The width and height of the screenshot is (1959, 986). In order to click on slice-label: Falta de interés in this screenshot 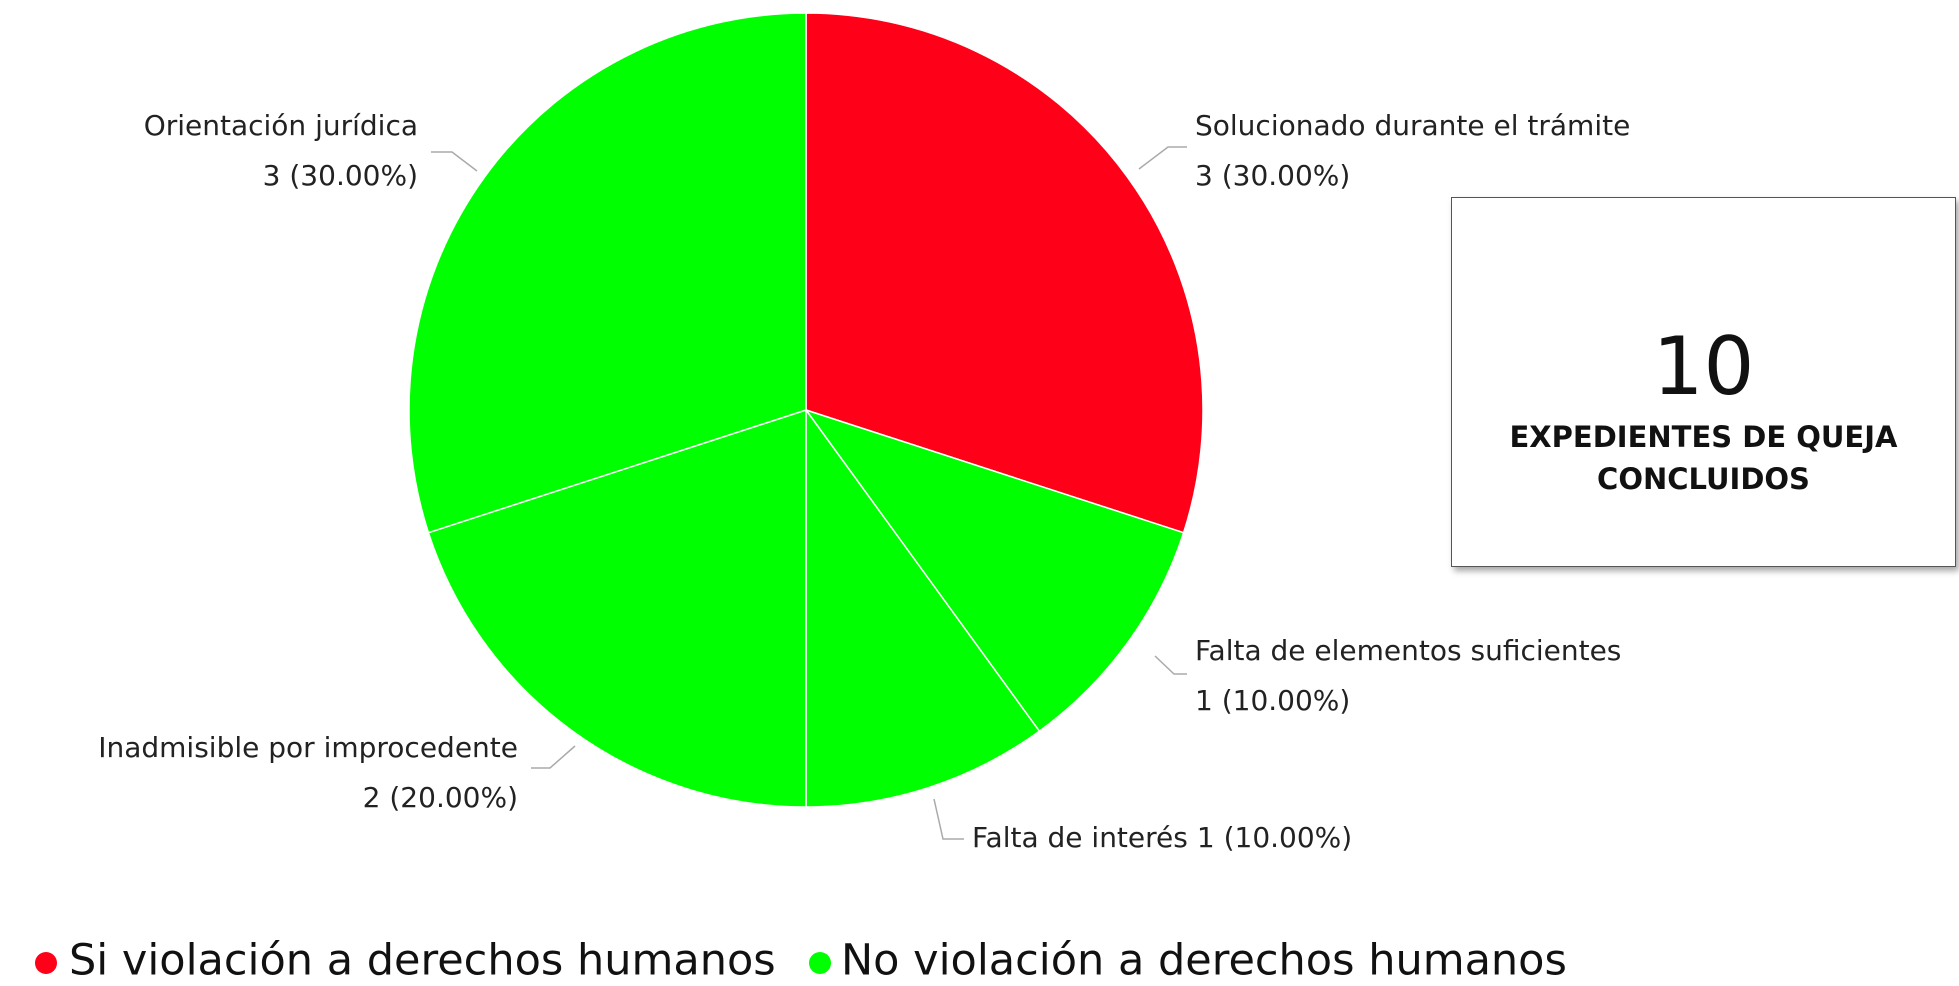, I will do `click(1080, 837)`.